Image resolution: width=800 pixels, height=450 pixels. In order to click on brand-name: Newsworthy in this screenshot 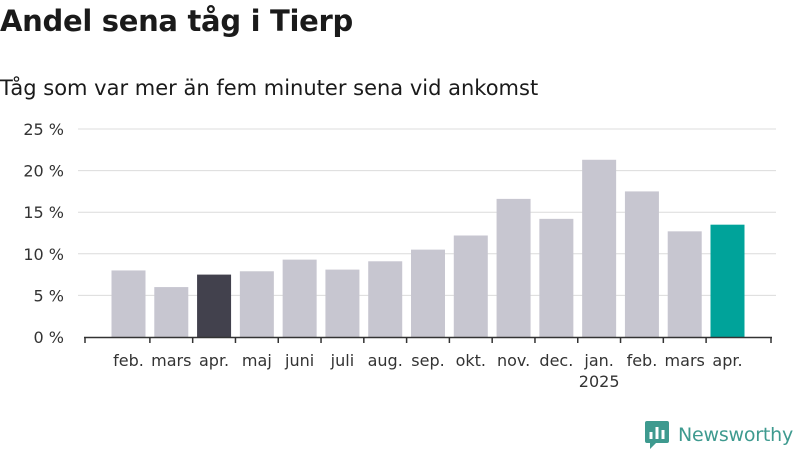, I will do `click(736, 435)`.